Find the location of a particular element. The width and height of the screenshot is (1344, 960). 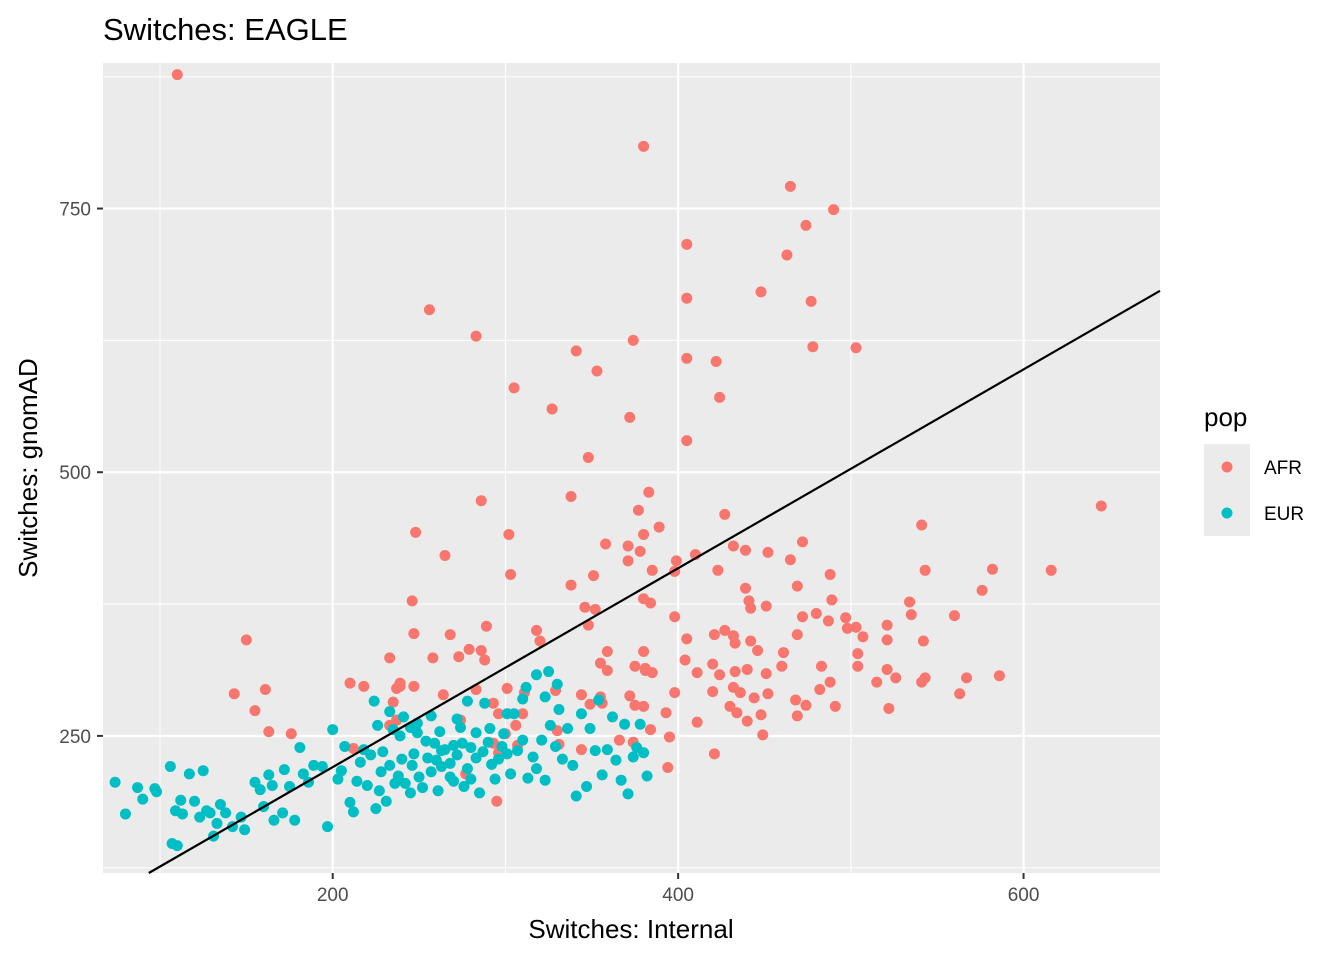

y-tick-label: 250 is located at coordinates (75, 737).